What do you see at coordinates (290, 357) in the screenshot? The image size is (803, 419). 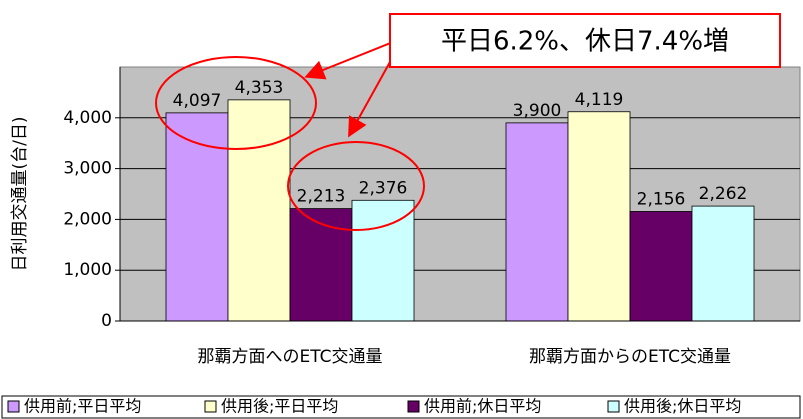 I see `x-tick-label: 那覇方面へのETC交通量` at bounding box center [290, 357].